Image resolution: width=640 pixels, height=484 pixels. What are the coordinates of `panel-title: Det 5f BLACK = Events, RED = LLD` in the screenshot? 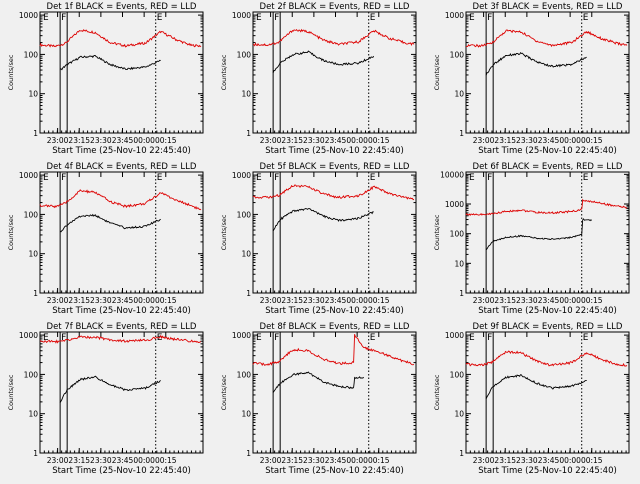 It's located at (335, 167).